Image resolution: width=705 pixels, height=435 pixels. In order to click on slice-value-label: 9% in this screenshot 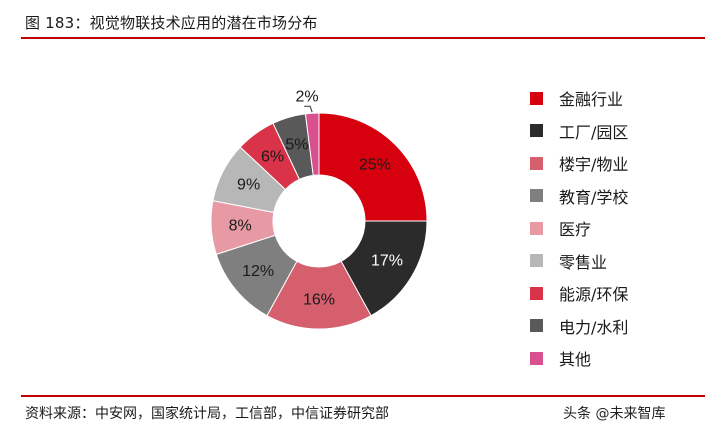, I will do `click(248, 185)`.